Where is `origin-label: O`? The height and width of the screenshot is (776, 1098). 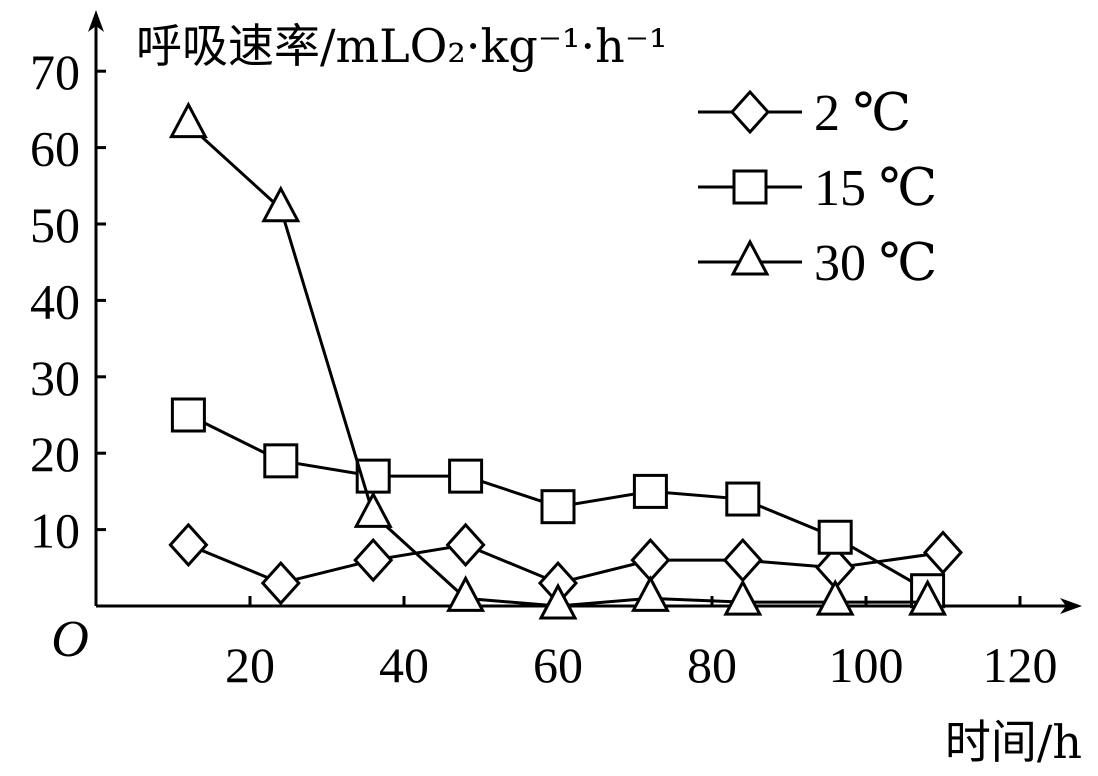 origin-label: O is located at coordinates (70, 639).